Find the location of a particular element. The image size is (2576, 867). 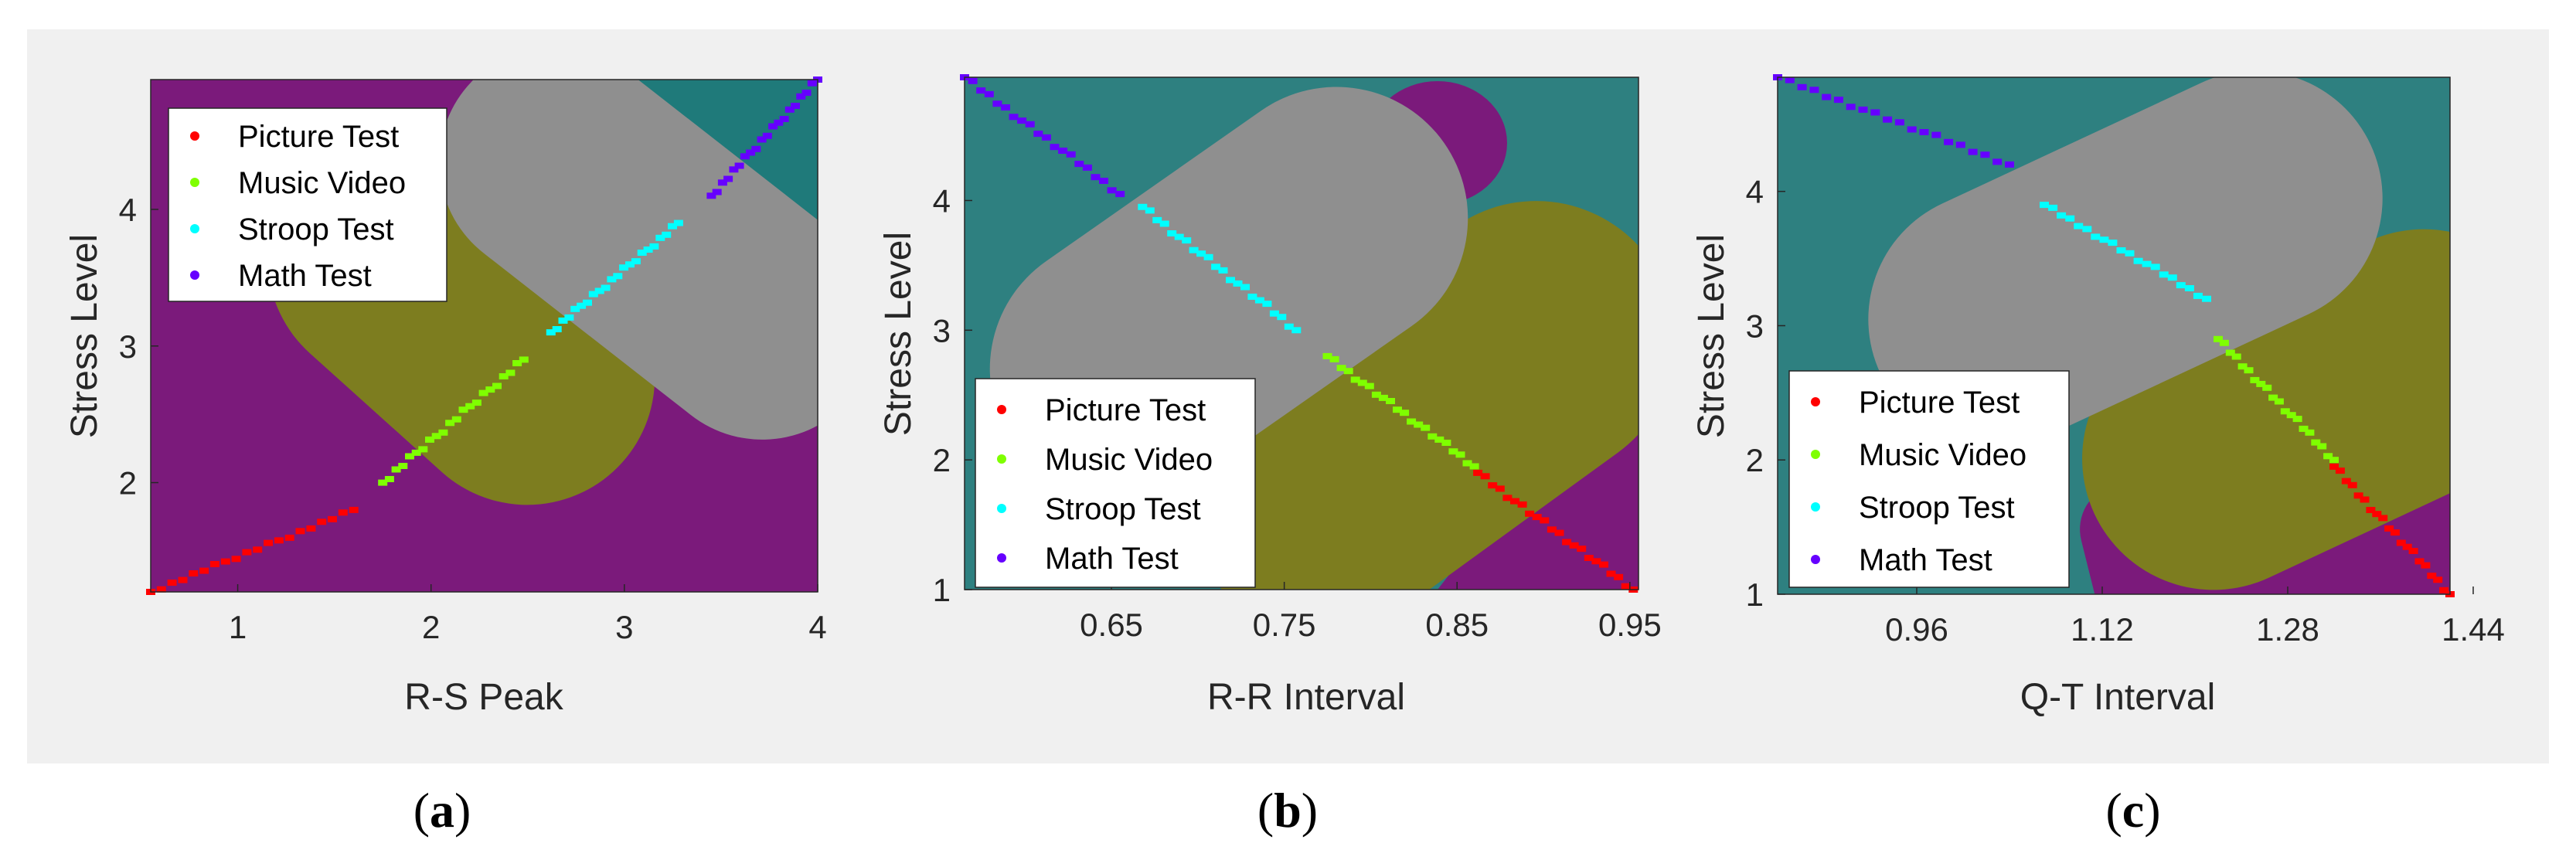

caption-b-letter: b is located at coordinates (1288, 811).